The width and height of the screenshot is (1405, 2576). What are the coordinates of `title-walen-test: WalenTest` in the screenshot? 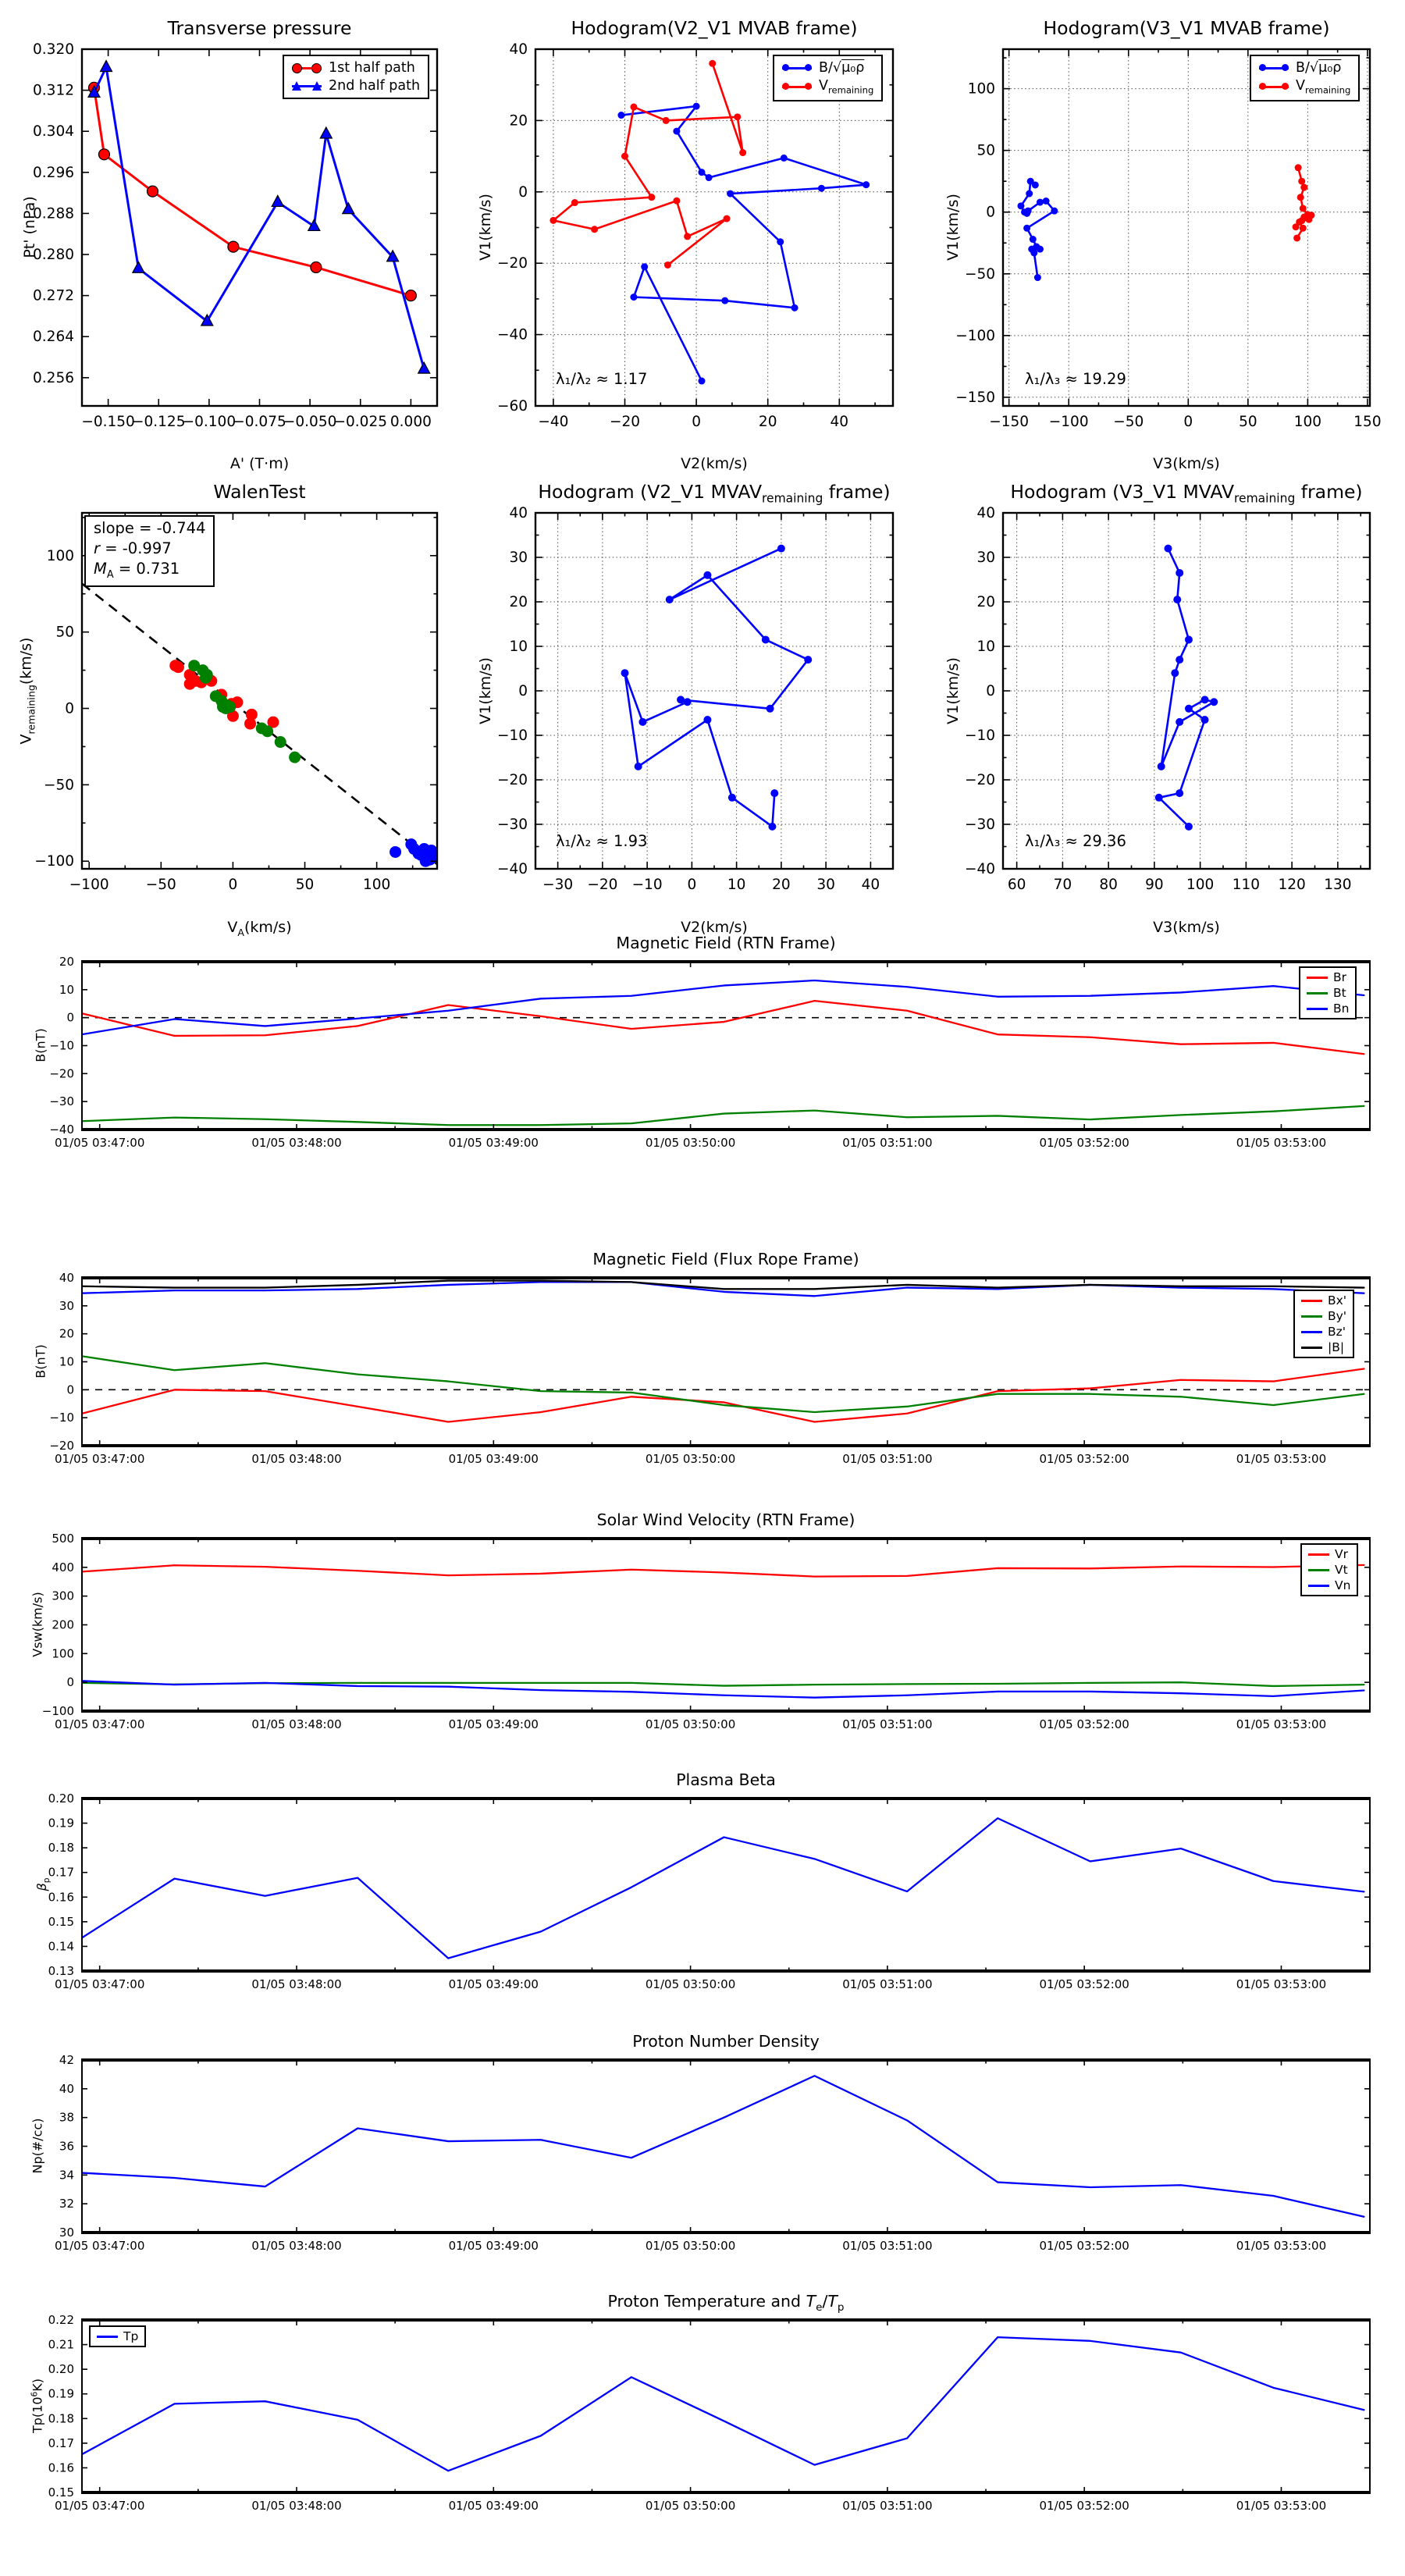 It's located at (259, 492).